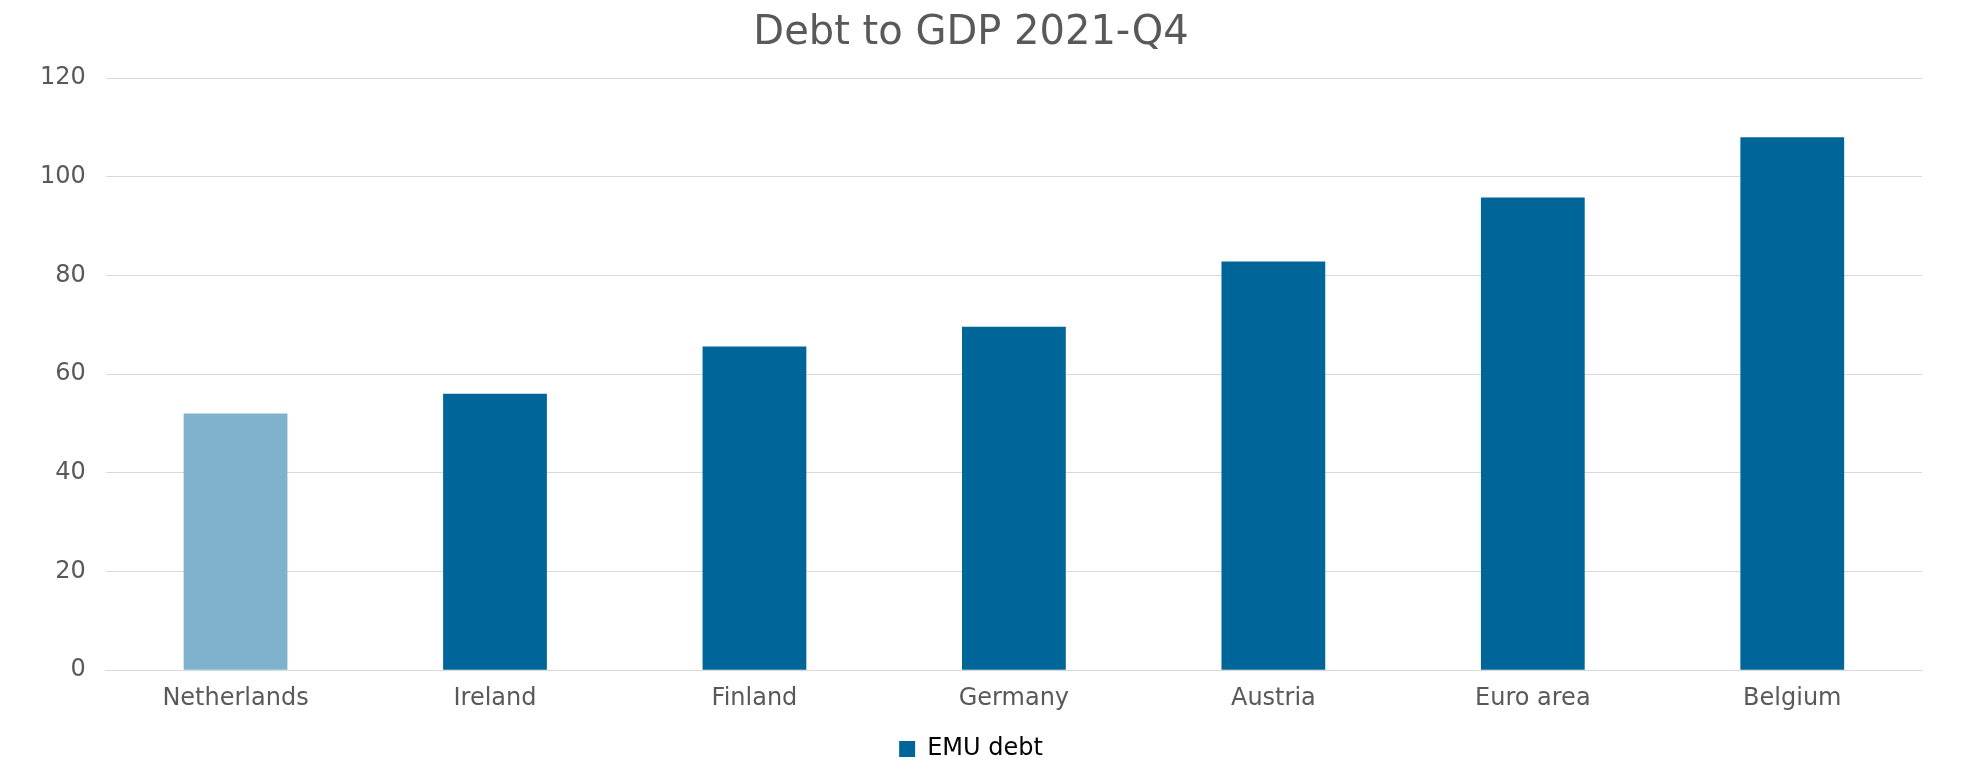 The height and width of the screenshot is (781, 1962). Describe the element at coordinates (971, 30) in the screenshot. I see `chart-title: Debt to GDP 2021-Q4` at that location.